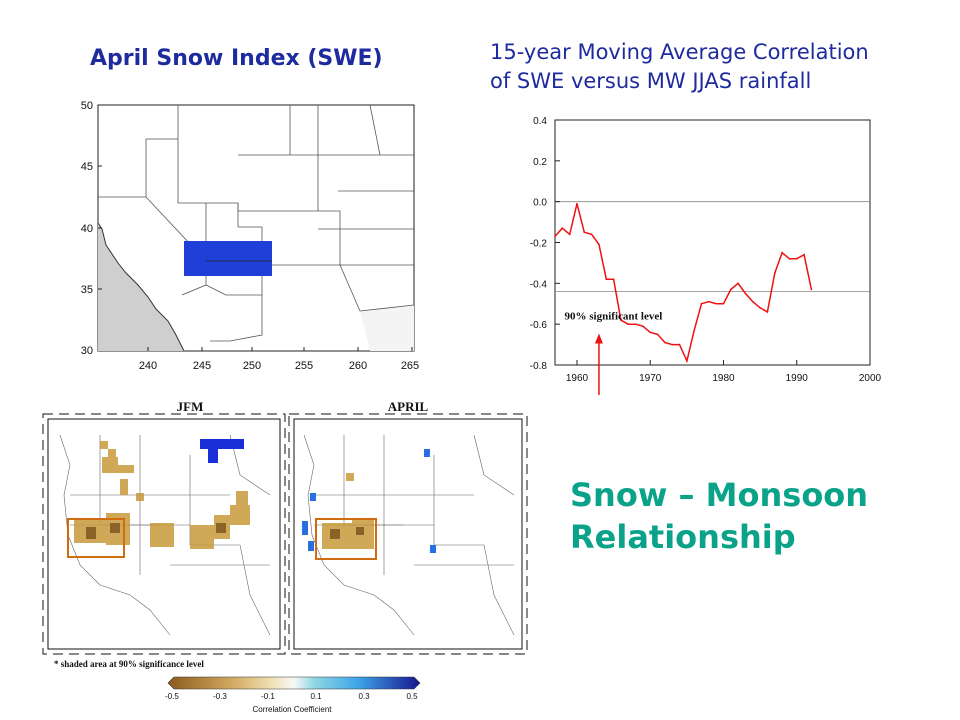 The width and height of the screenshot is (960, 720). Describe the element at coordinates (346, 539) in the screenshot. I see `april-region-box` at that location.